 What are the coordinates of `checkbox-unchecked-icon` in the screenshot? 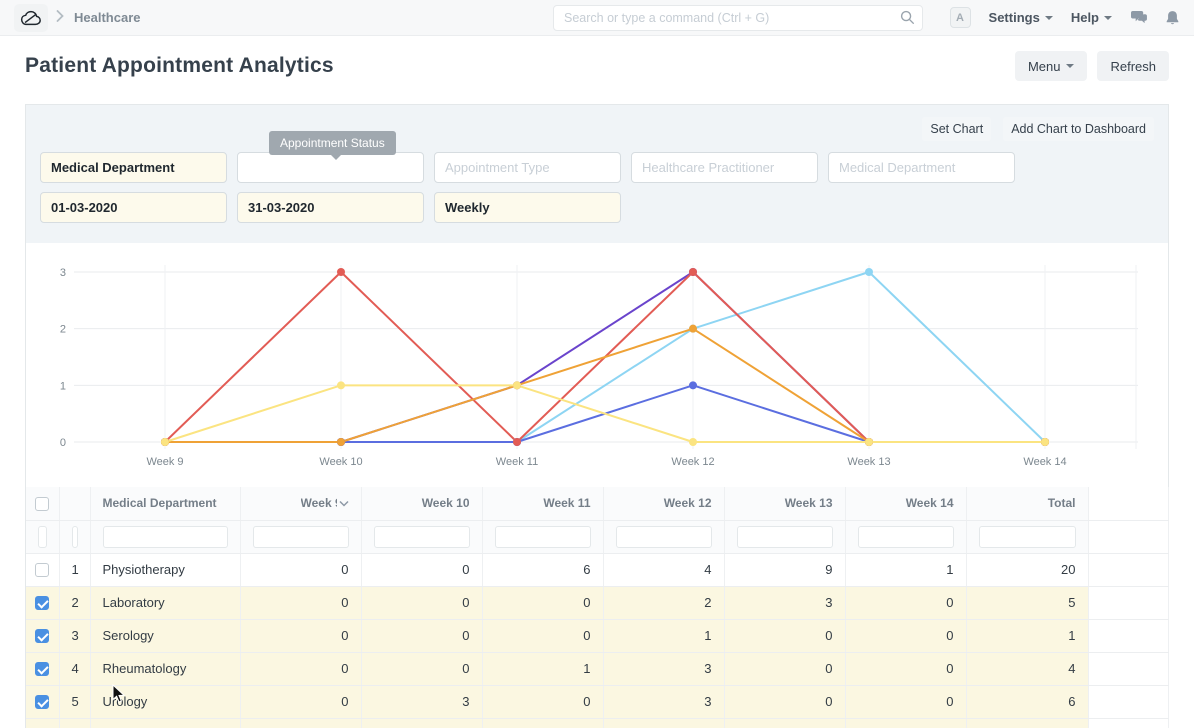 It's located at (42, 570).